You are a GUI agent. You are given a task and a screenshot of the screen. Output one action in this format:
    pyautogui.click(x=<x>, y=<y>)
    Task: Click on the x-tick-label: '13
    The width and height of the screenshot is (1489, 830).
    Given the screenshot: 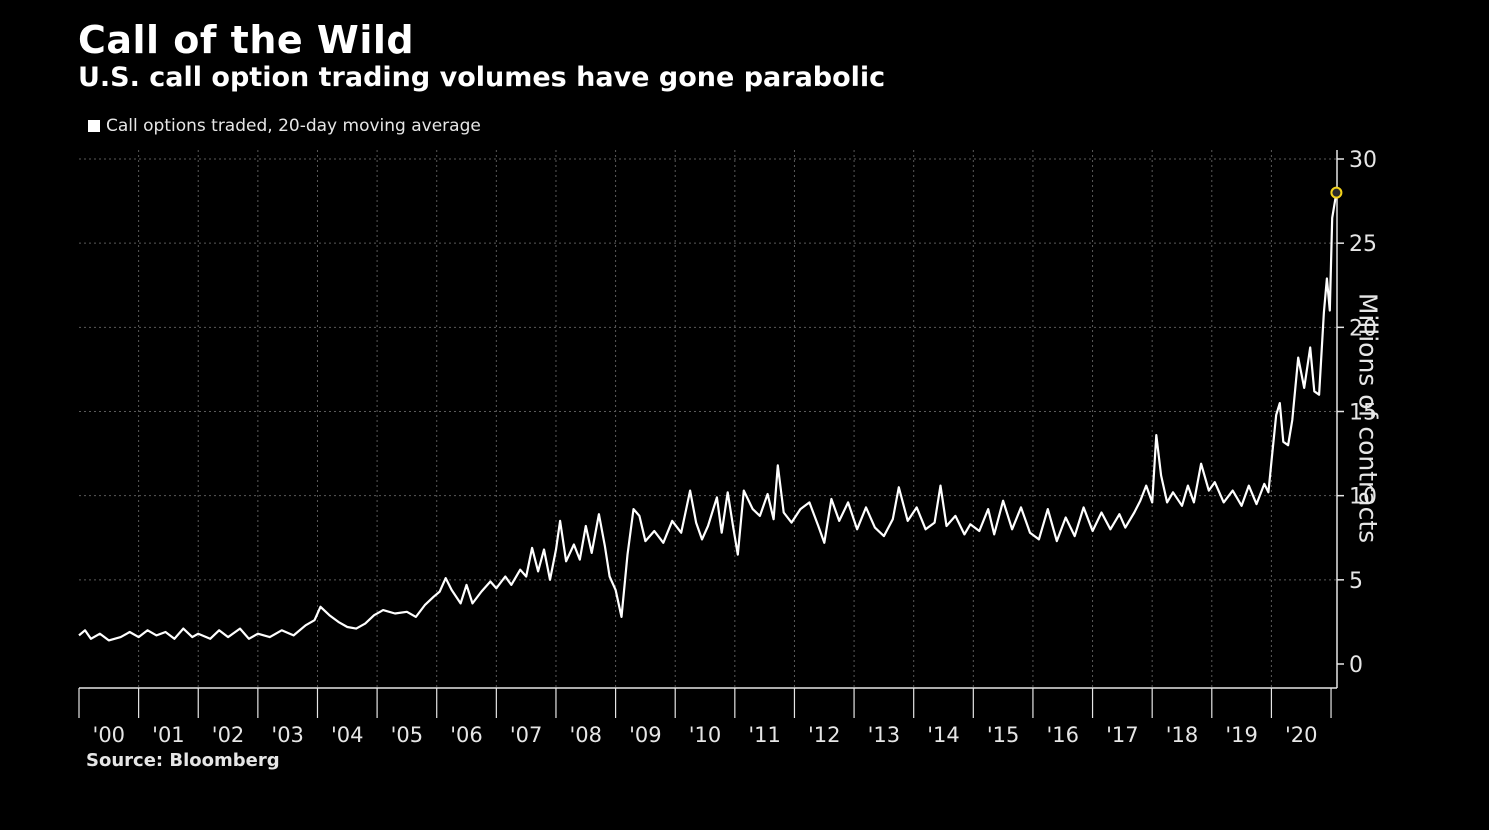 What is the action you would take?
    pyautogui.click(x=884, y=735)
    